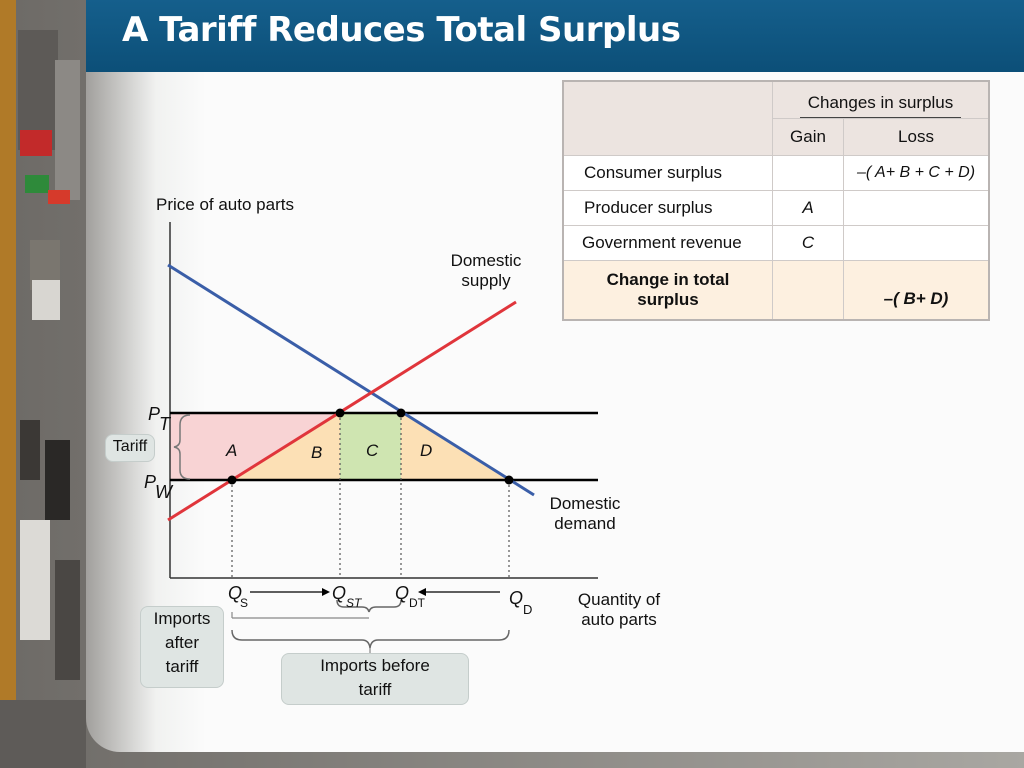 Image resolution: width=1024 pixels, height=768 pixels. What do you see at coordinates (375, 679) in the screenshot?
I see `imports-before-tariff-label: Imports before tariff` at bounding box center [375, 679].